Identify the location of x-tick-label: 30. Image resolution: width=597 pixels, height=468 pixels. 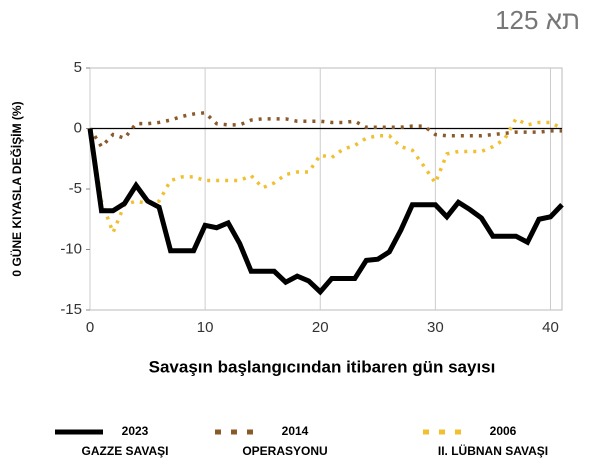
(435, 327).